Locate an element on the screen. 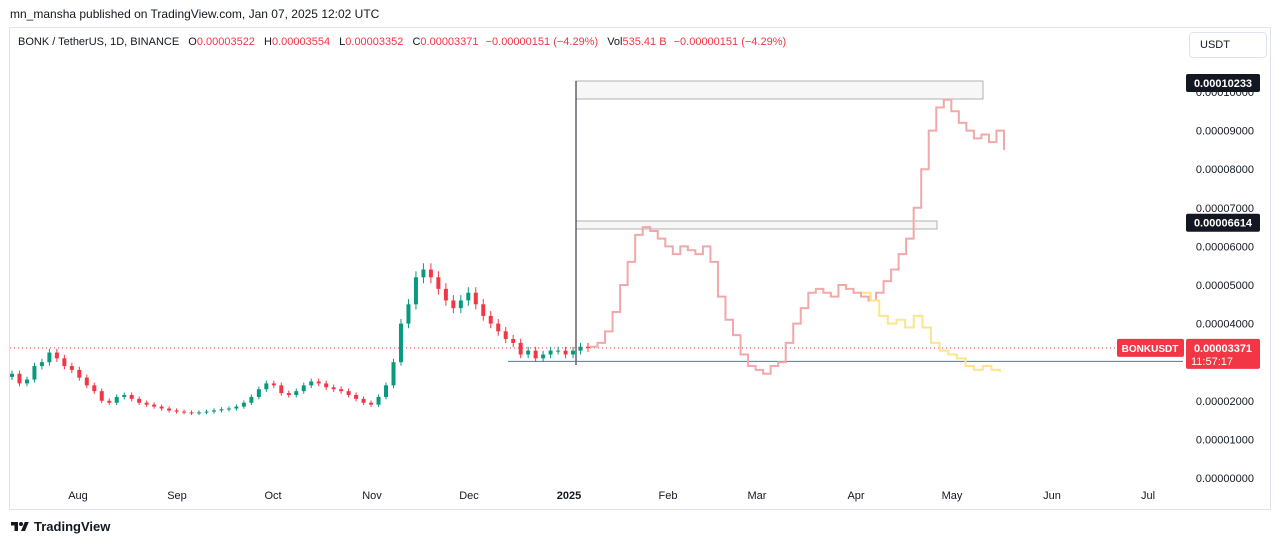 This screenshot has width=1281, height=545. change-value: −0.00000151 (−4.29%) is located at coordinates (542, 42).